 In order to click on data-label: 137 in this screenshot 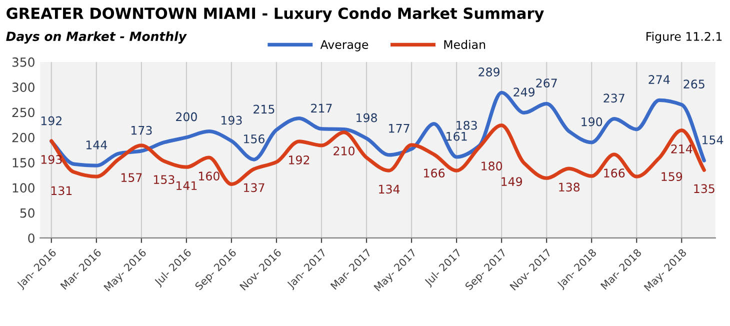, I will do `click(254, 187)`.